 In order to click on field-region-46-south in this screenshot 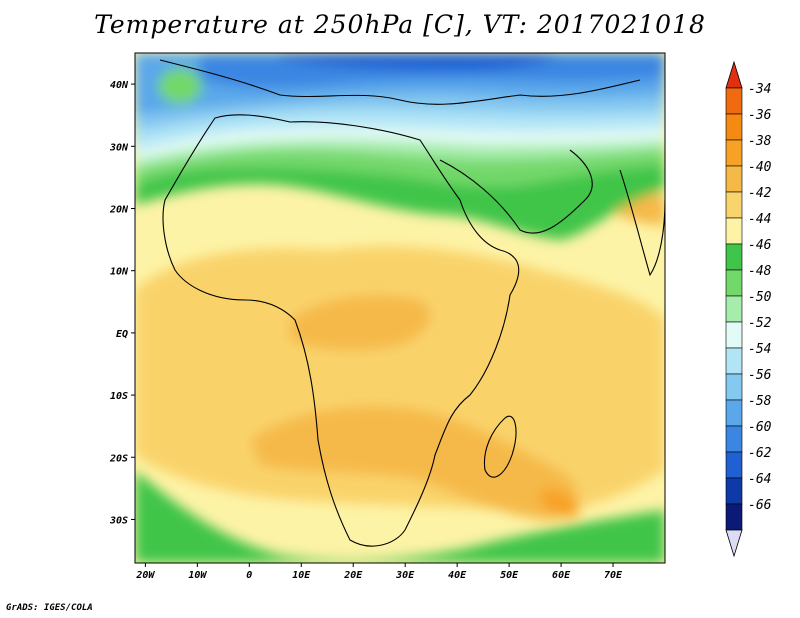, I will do `click(400, 516)`.